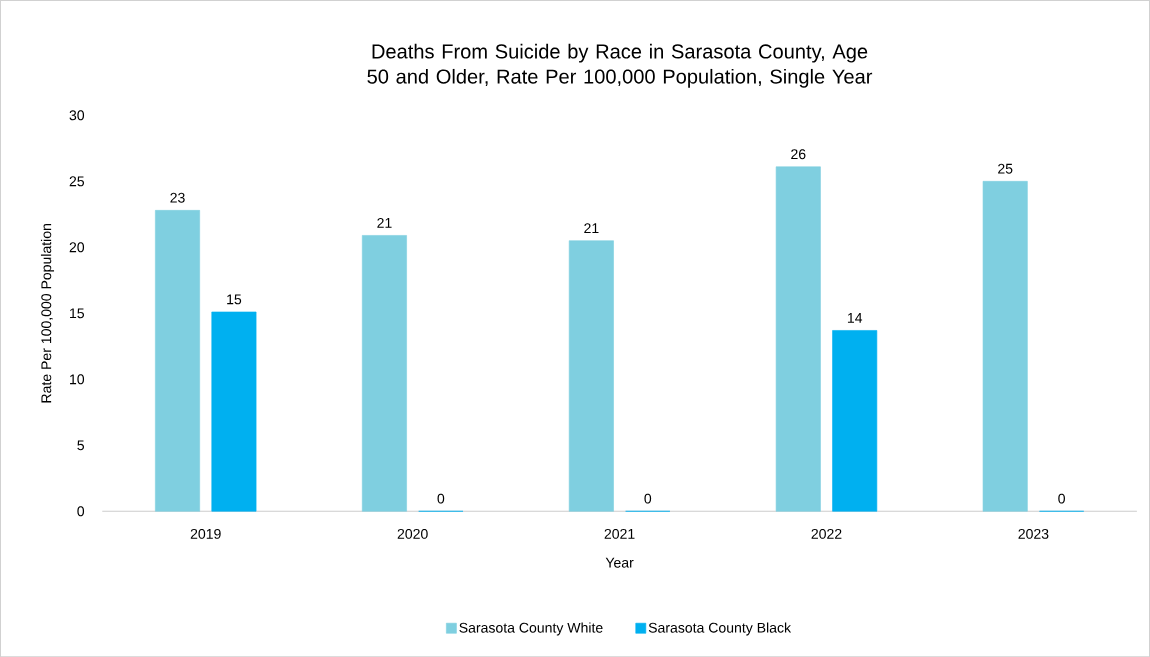  Describe the element at coordinates (77, 379) in the screenshot. I see `y-tick-label: 10` at that location.